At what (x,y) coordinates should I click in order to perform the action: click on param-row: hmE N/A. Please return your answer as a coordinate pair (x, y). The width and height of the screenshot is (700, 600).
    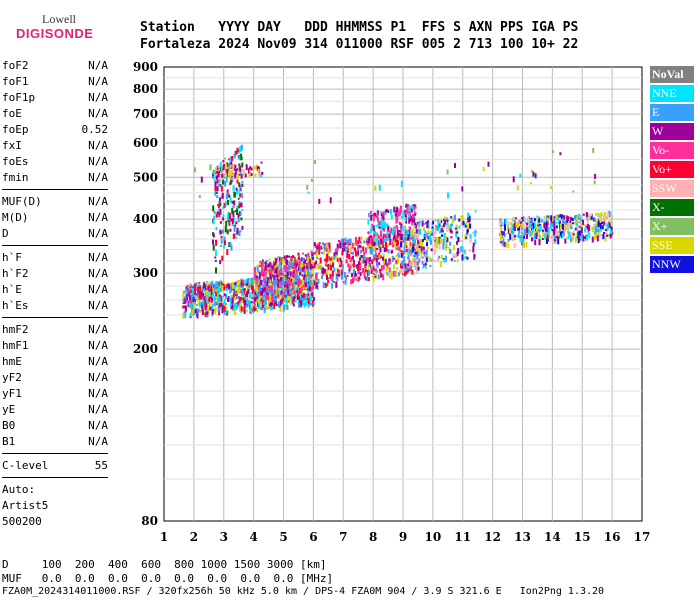
    Looking at the image, I should click on (55, 362).